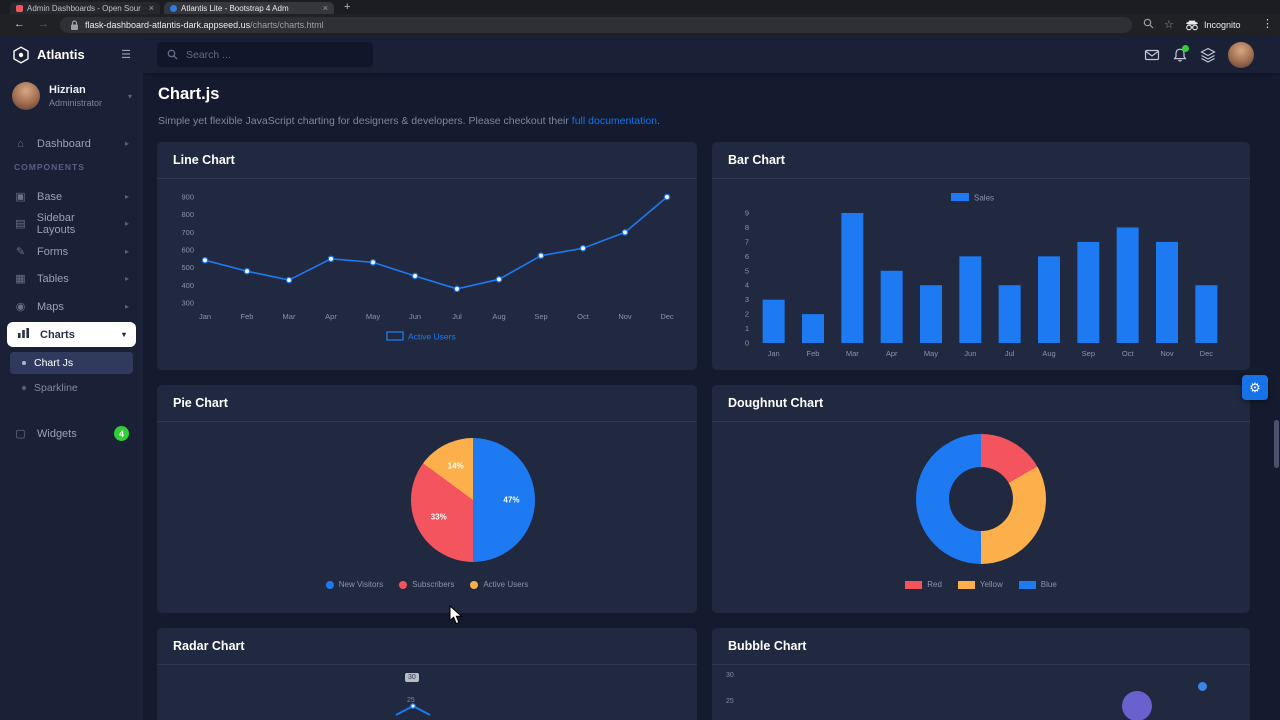 The width and height of the screenshot is (1280, 720). Describe the element at coordinates (187, 303) in the screenshot. I see `svg-text: 300` at that location.